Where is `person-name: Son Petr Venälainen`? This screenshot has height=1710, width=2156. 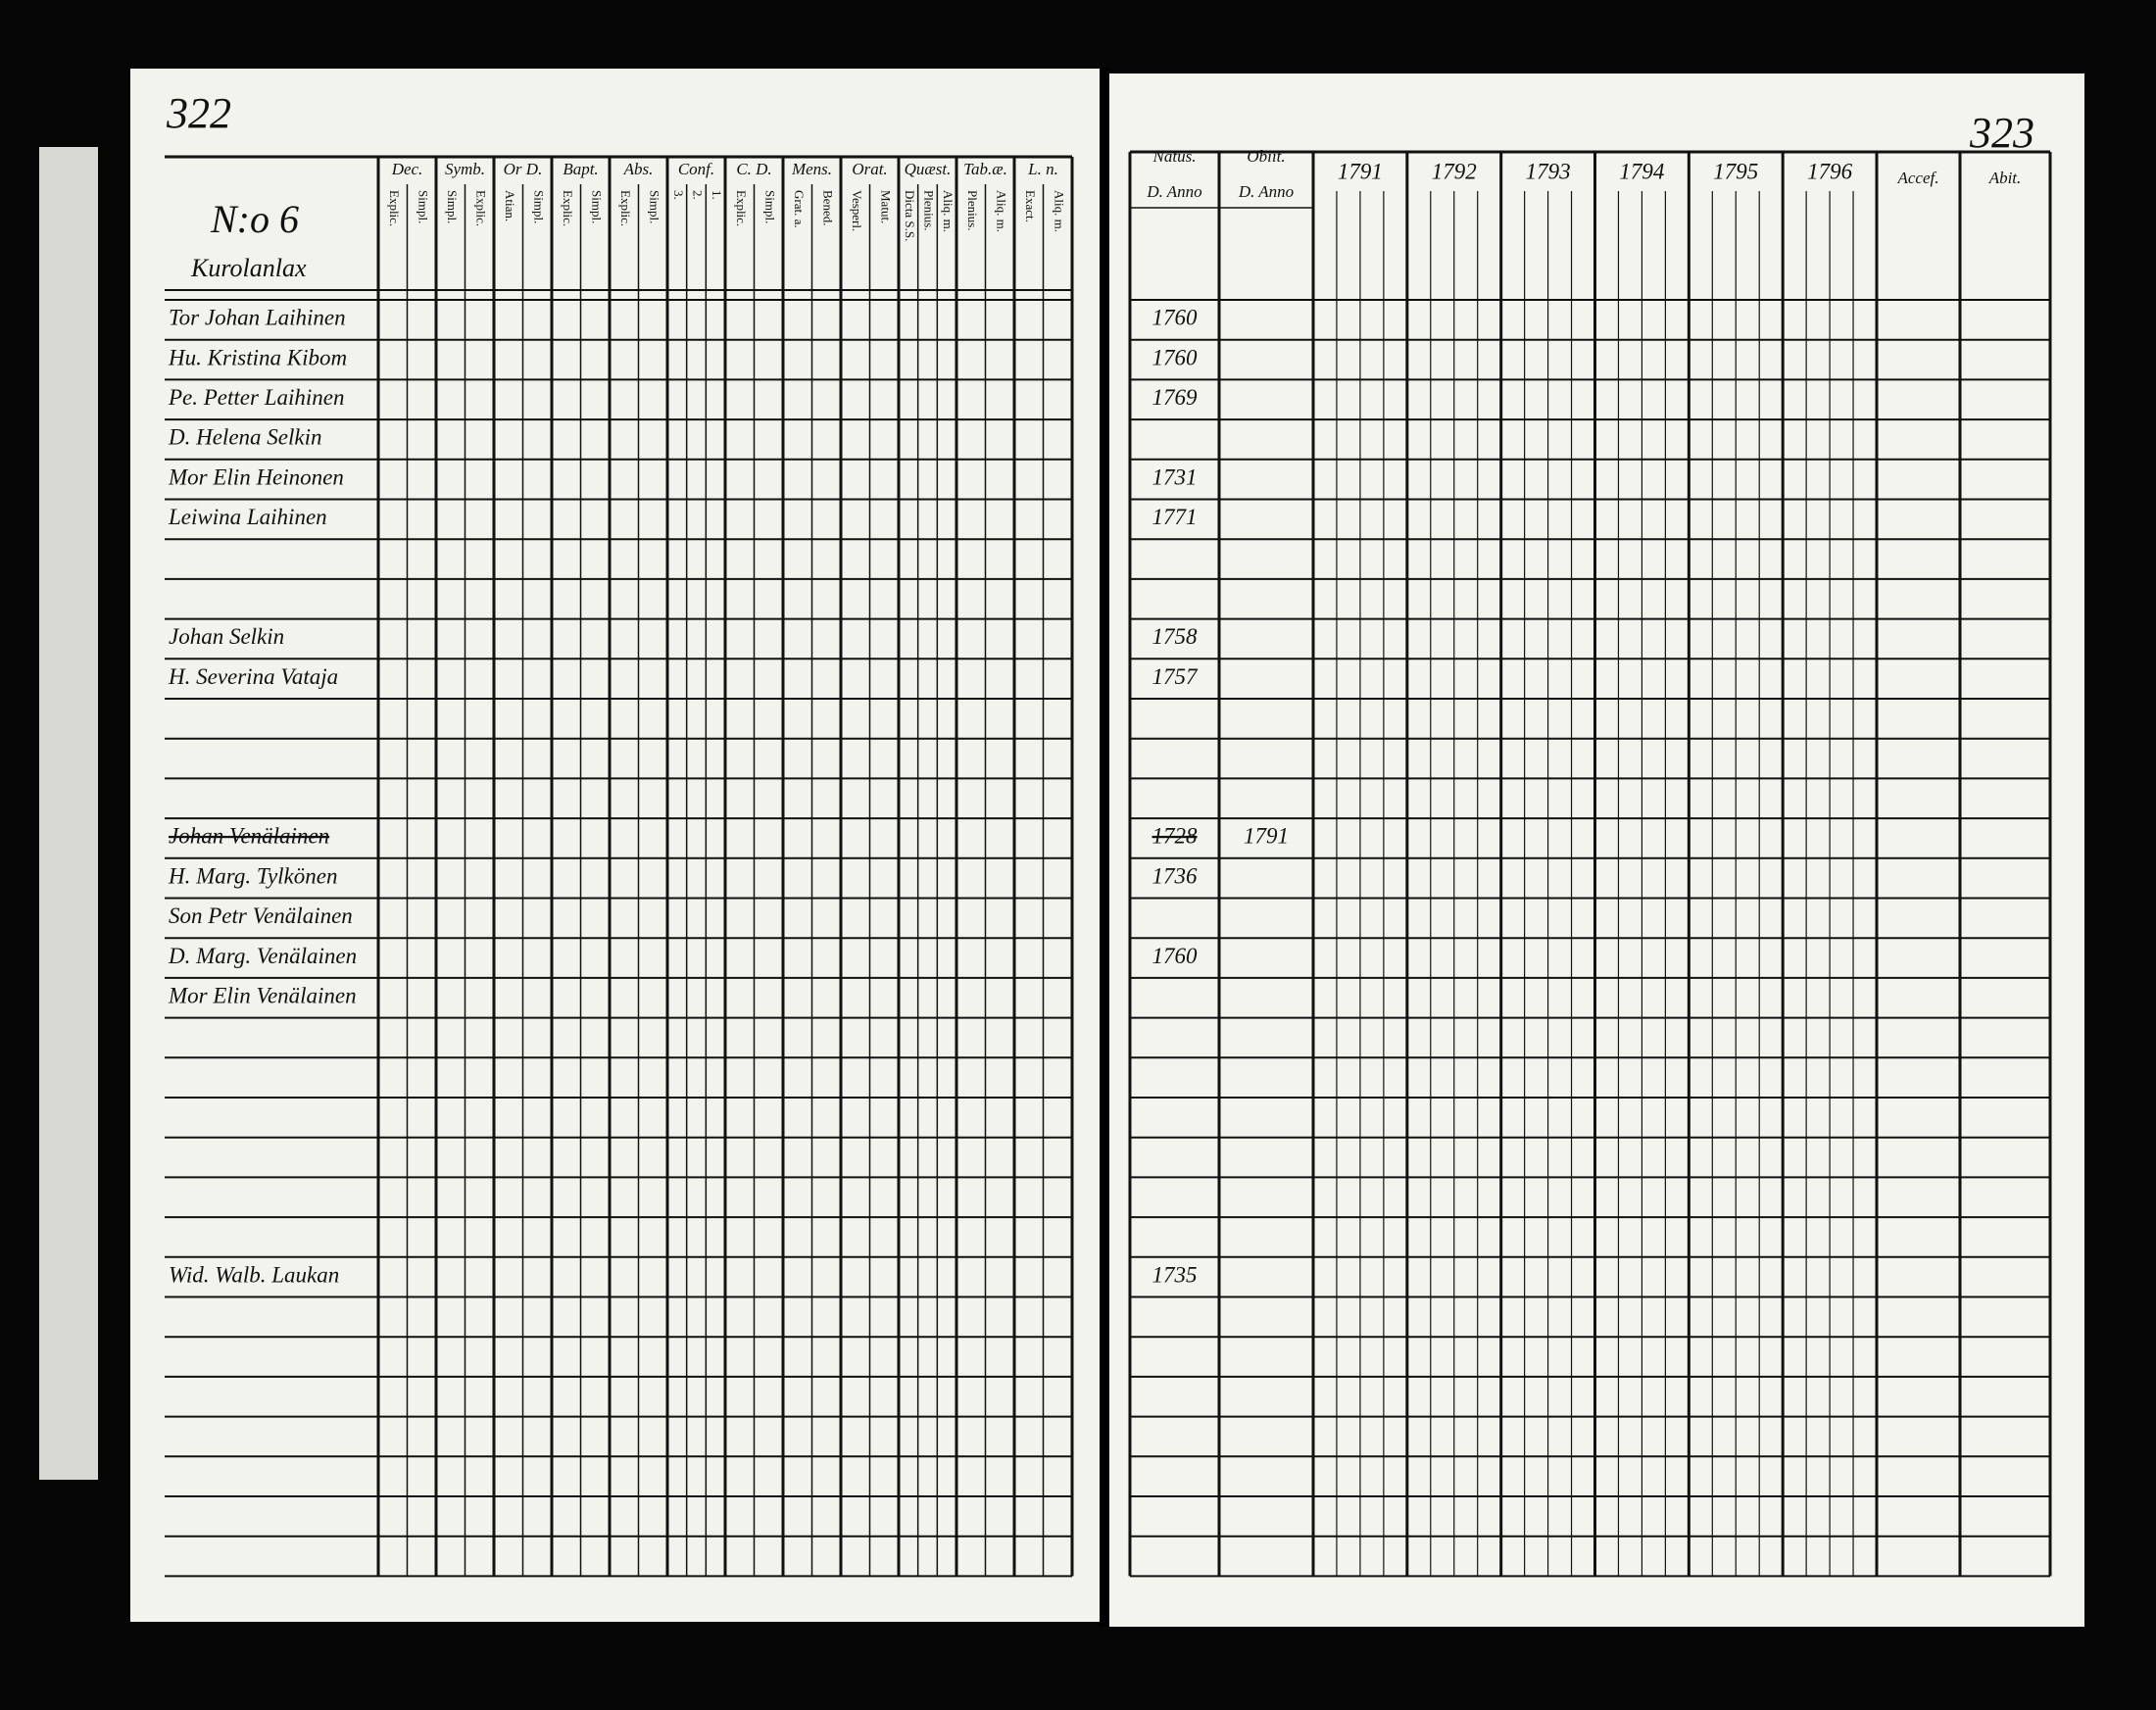
person-name: Son Petr Venälainen is located at coordinates (261, 916).